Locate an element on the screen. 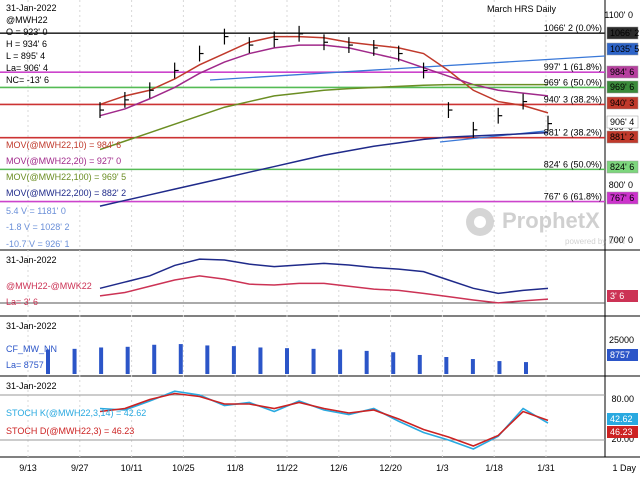 The image size is (640, 480). extra-label-2: -1.8 V = 1028' 2 is located at coordinates (38, 227).